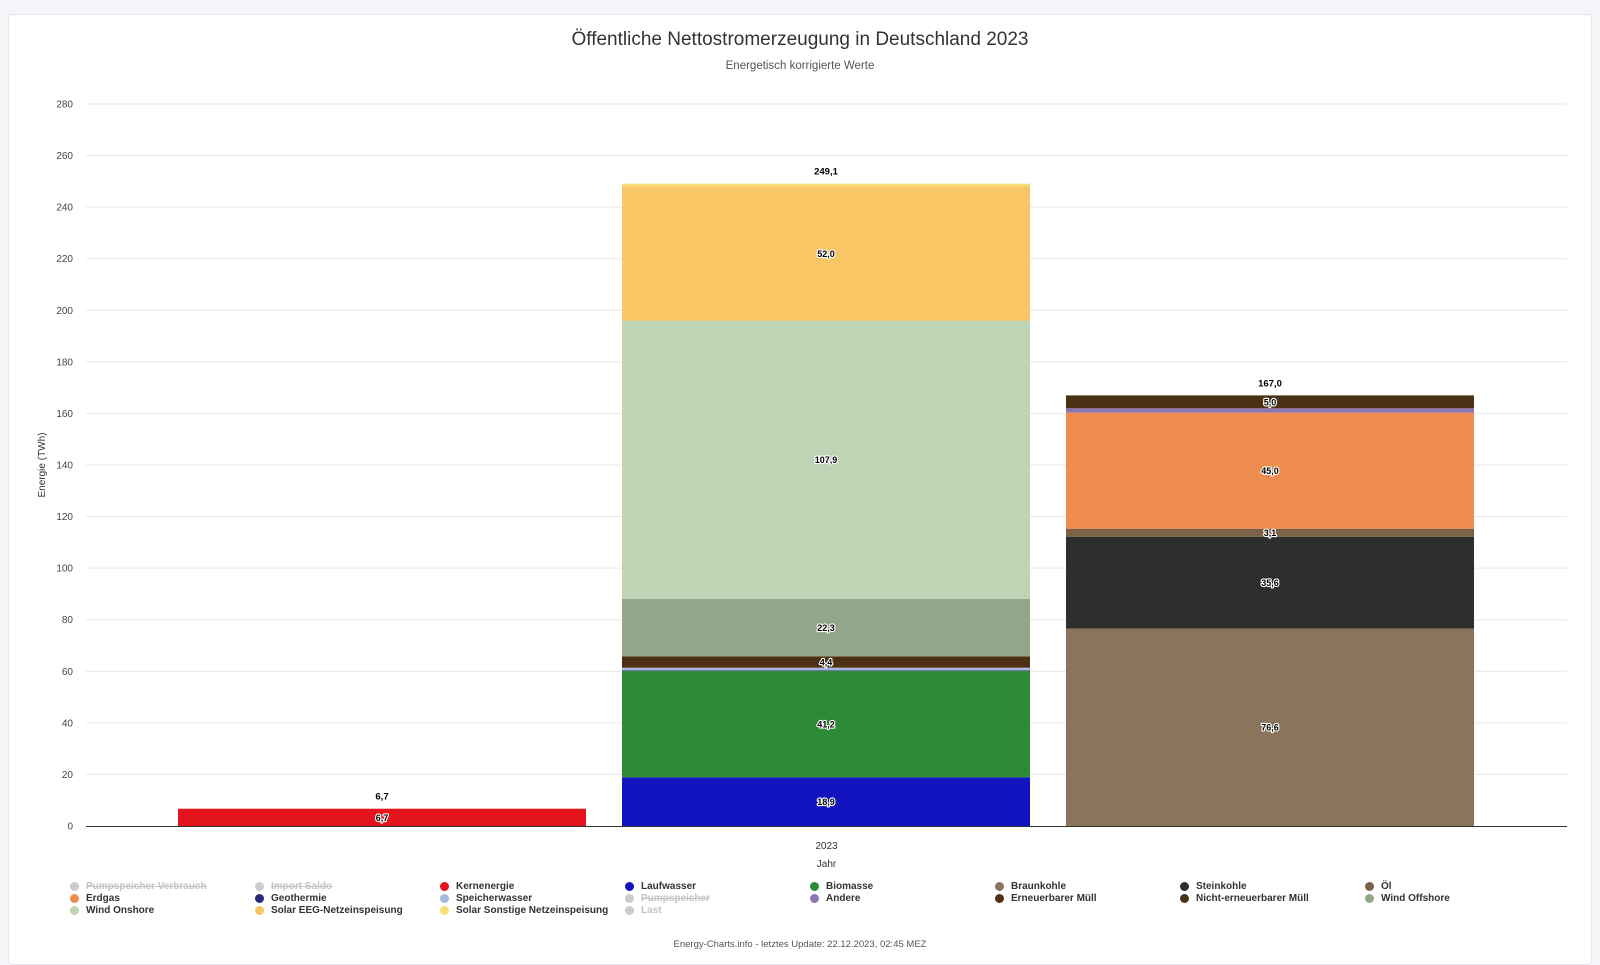 The image size is (1600, 965). Describe the element at coordinates (1039, 886) in the screenshot. I see `legend-label: Braunkohle` at that location.